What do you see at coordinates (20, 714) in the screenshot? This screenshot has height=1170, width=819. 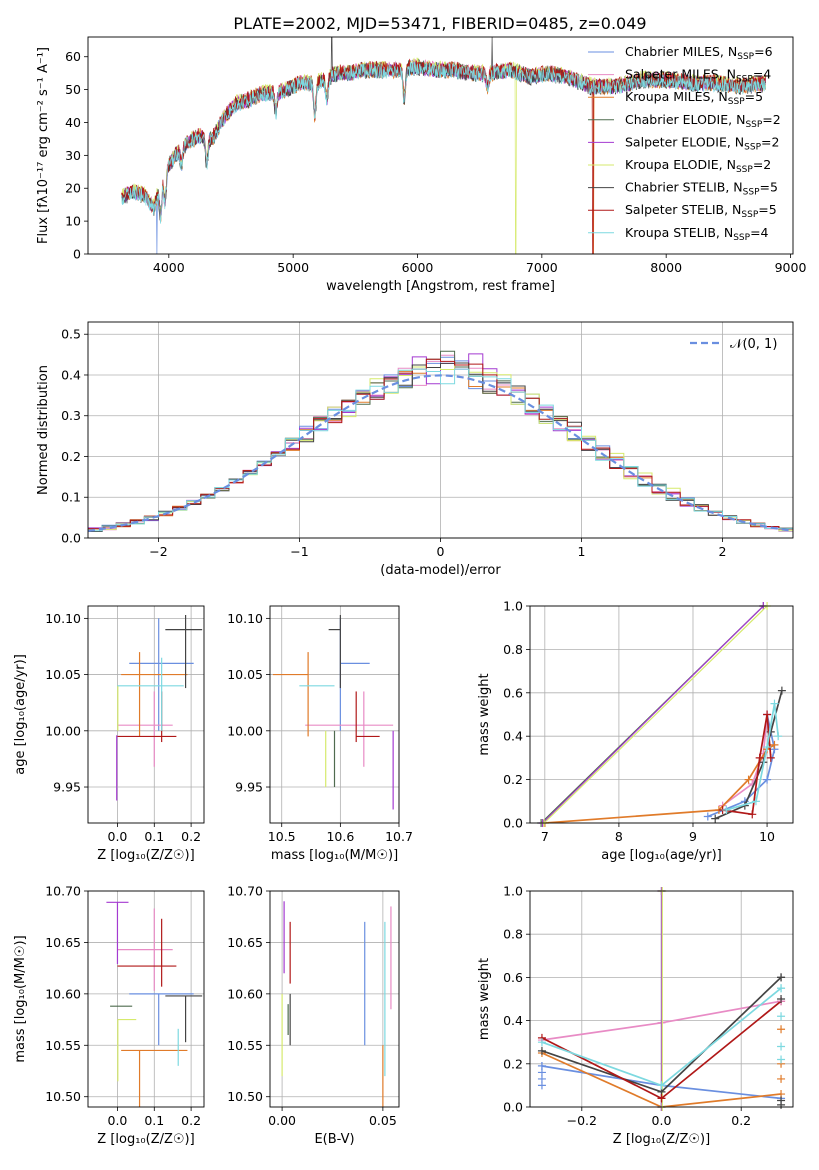 I see `age-vs-Z-ylabel: age [log₁₀(age/yr)]` at bounding box center [20, 714].